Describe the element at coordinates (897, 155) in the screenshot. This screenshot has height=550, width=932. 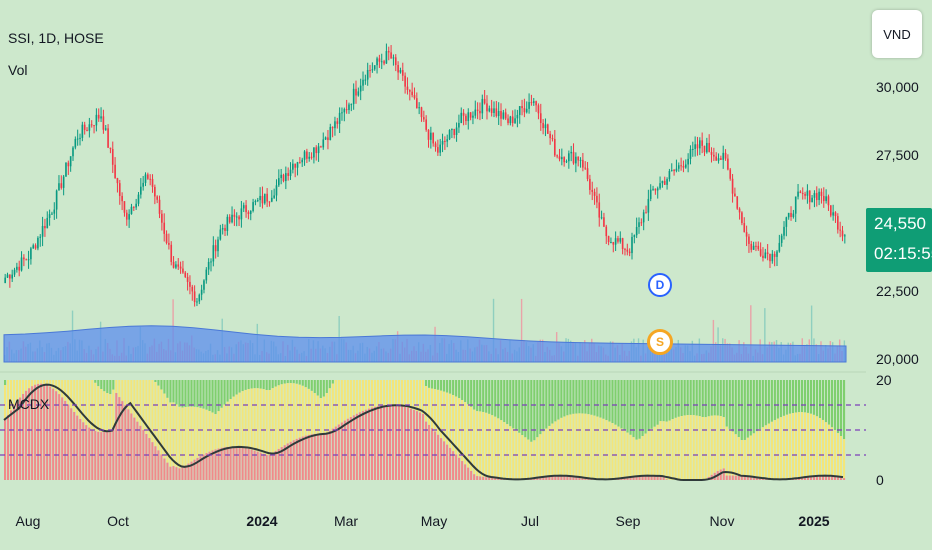
I see `price-axis-tick: 27,500` at that location.